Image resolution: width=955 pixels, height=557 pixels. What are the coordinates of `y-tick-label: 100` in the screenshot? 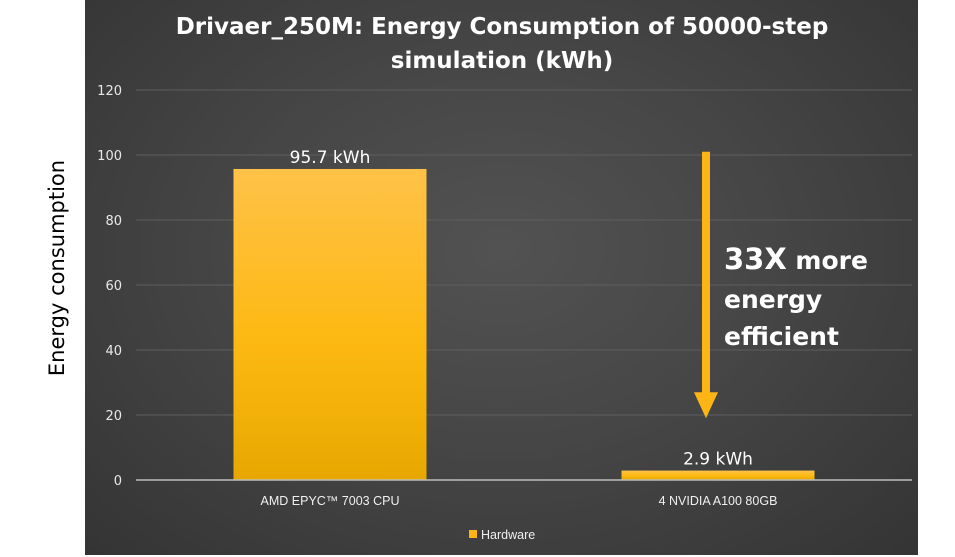 It's located at (109, 156).